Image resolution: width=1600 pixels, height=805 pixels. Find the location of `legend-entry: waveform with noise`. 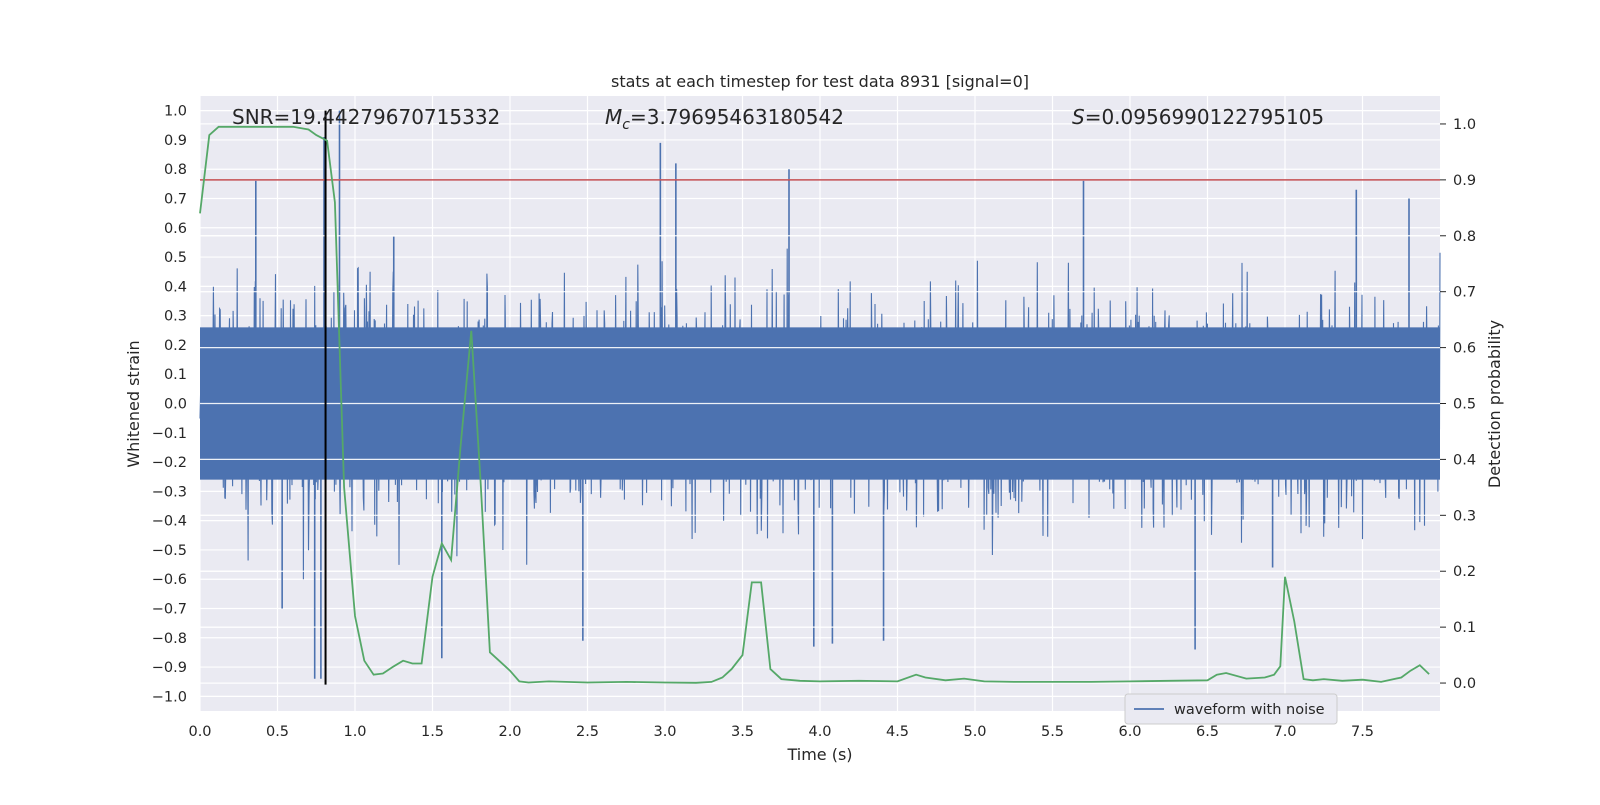

legend-entry: waveform with noise is located at coordinates (1249, 710).